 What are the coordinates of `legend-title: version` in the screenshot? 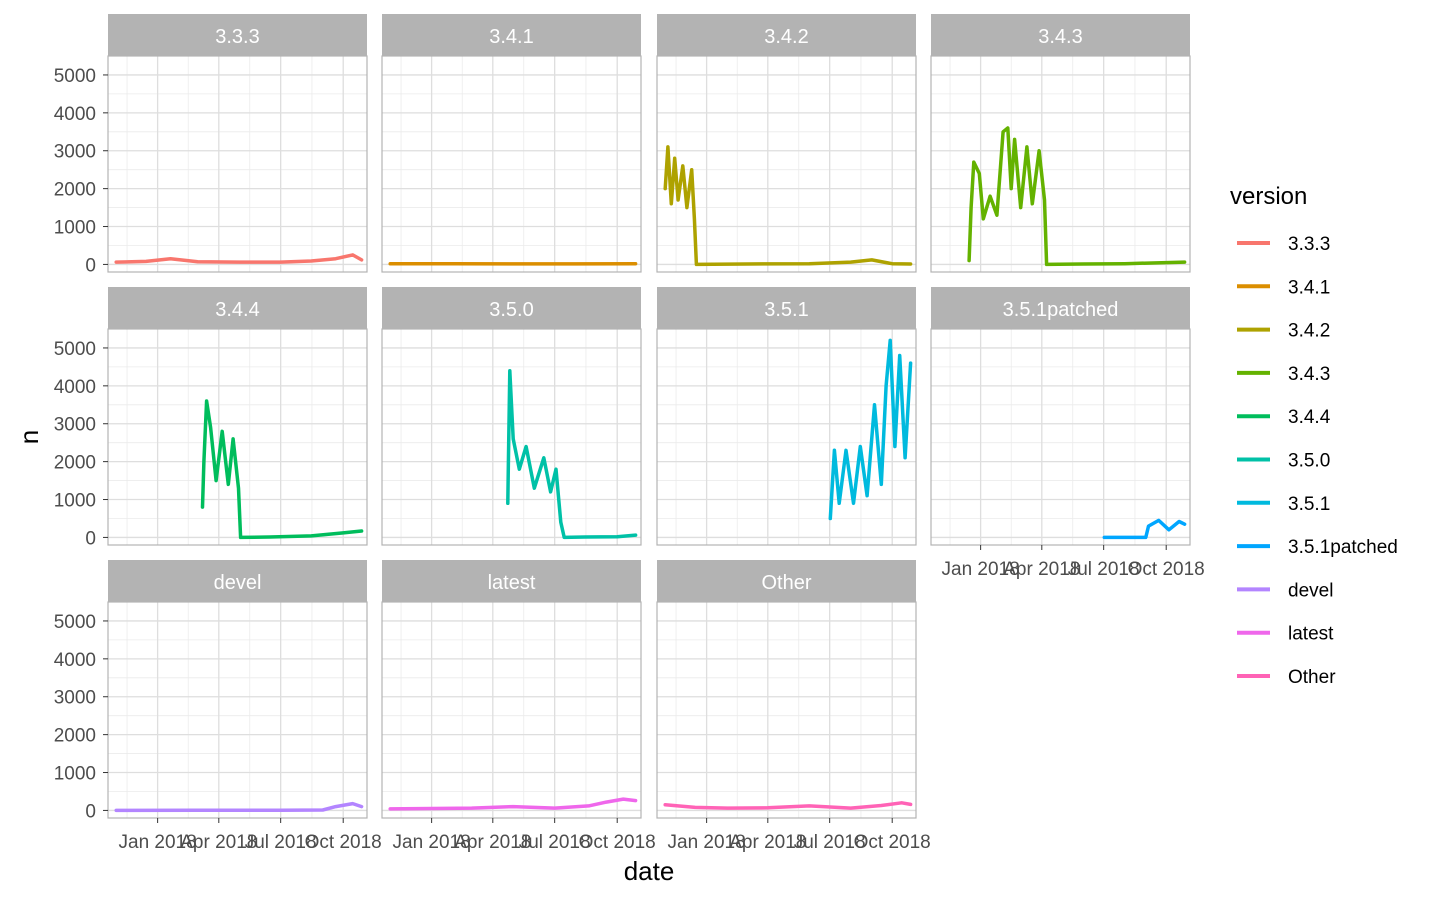 It's located at (1268, 196).